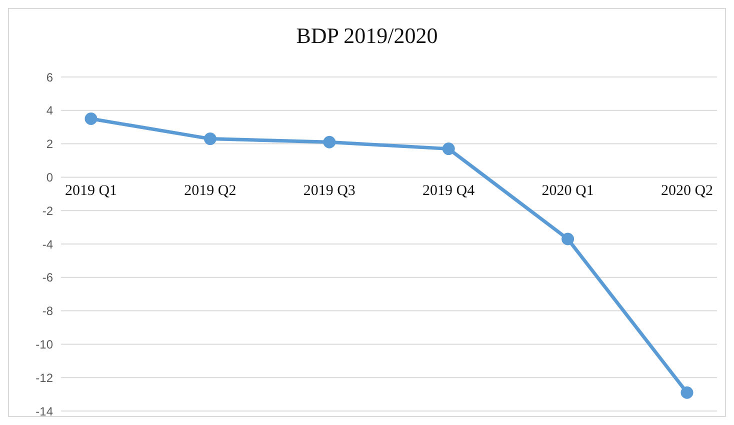  Describe the element at coordinates (568, 191) in the screenshot. I see `x-tick-label: 2020 Q1` at that location.